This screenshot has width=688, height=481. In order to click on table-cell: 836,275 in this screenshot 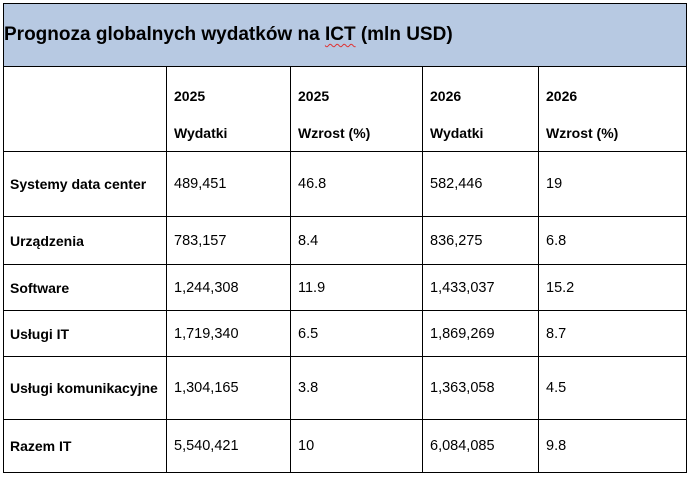, I will do `click(480, 240)`.